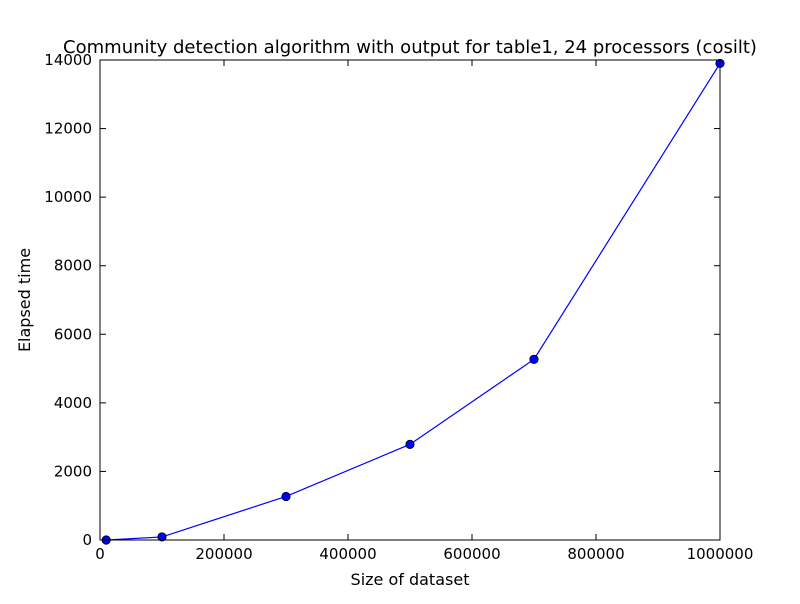  I want to click on x-axis-label: Size of dataset, so click(410, 579).